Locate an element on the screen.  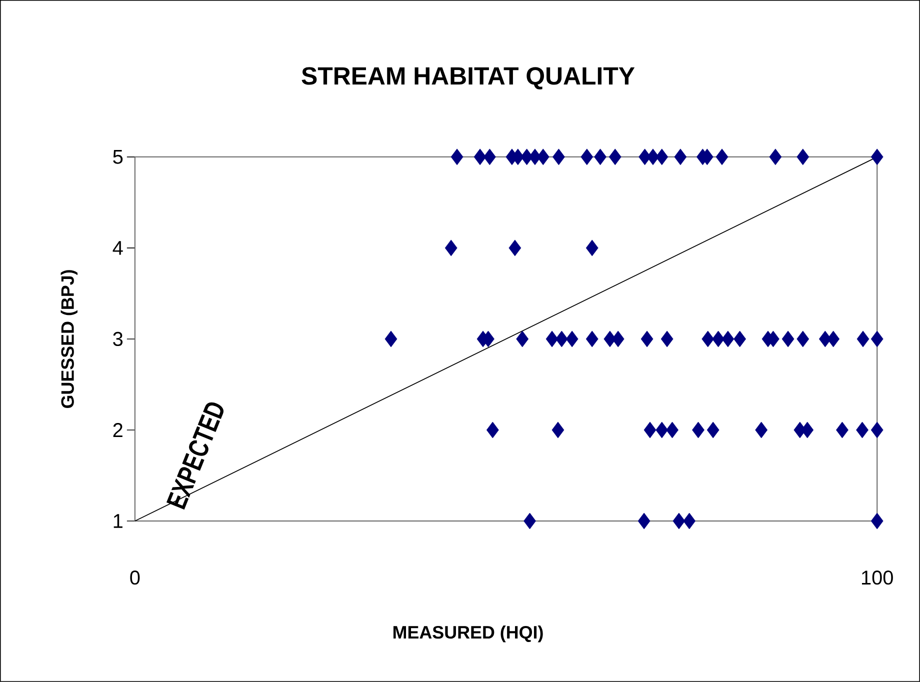
x-tick-label: 0 is located at coordinates (135, 577).